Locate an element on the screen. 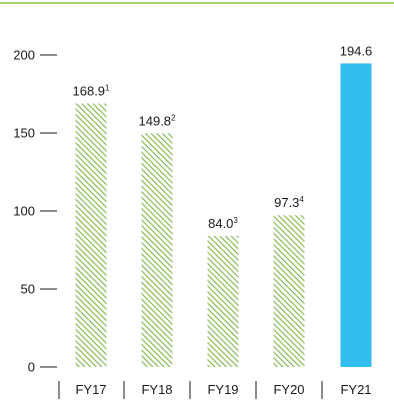 The width and height of the screenshot is (394, 405). bar-fy21 is located at coordinates (356, 215).